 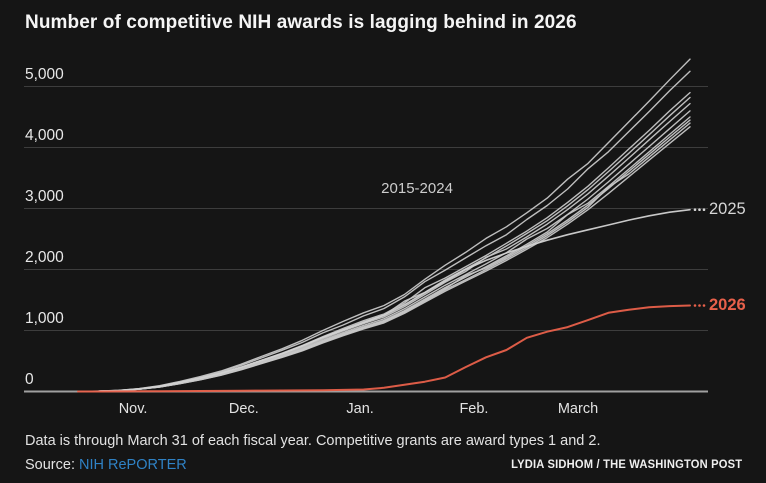 I want to click on y-tick-label-2000: 2,000, so click(x=44, y=257).